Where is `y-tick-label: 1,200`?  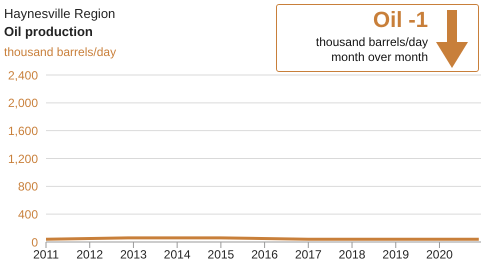 y-tick-label: 1,200 is located at coordinates (23, 159).